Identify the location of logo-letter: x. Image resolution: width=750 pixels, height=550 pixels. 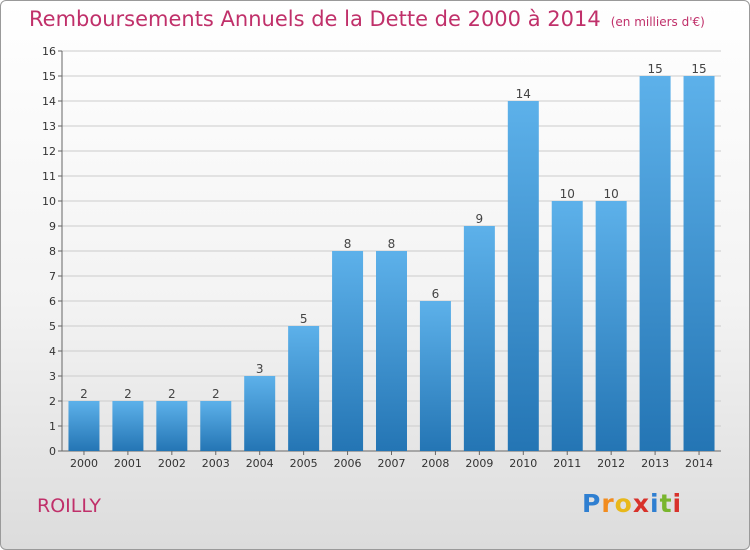
(641, 503).